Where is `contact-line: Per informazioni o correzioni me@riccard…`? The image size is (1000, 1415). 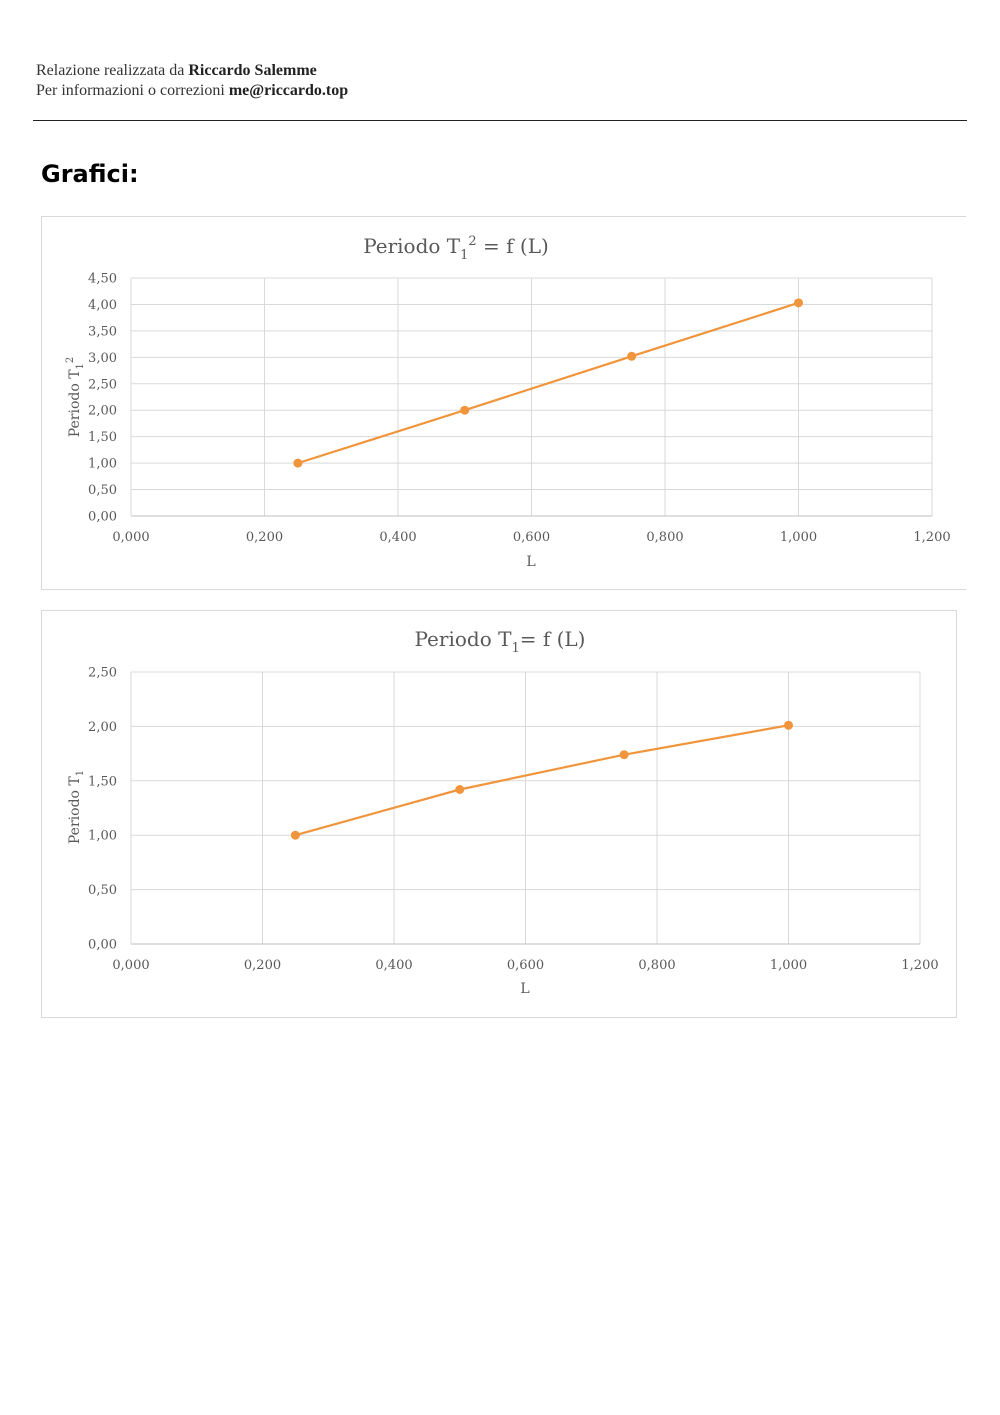 contact-line: Per informazioni o correzioni me@riccard… is located at coordinates (192, 91).